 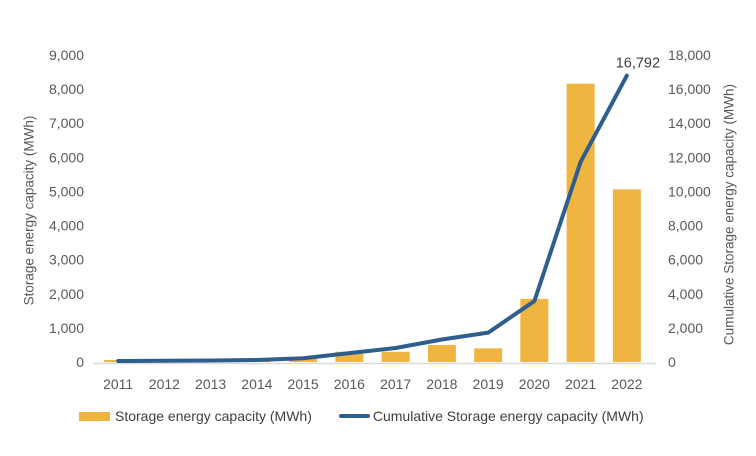 I want to click on left-axis-tick: 2,000, so click(x=66, y=294).